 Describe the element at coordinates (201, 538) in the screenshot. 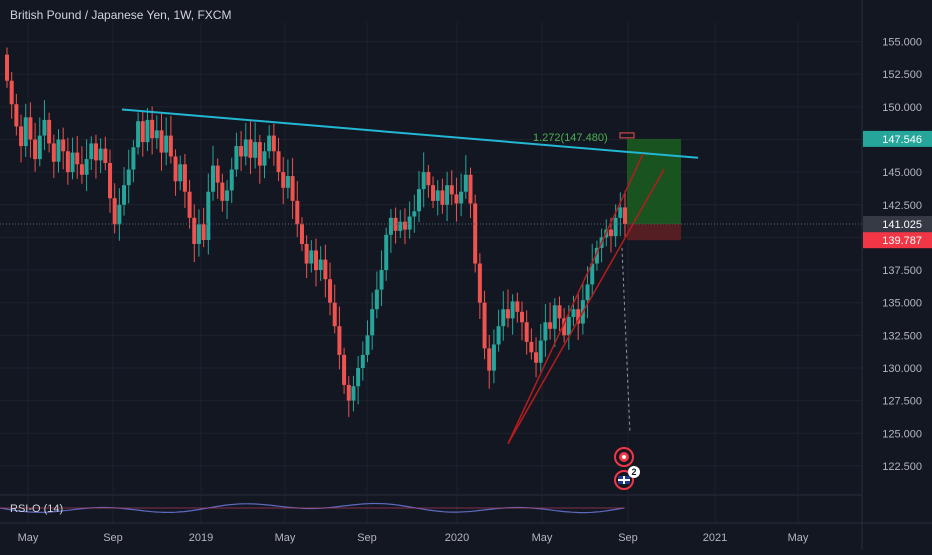

I see `x-tick-label: 2019` at that location.